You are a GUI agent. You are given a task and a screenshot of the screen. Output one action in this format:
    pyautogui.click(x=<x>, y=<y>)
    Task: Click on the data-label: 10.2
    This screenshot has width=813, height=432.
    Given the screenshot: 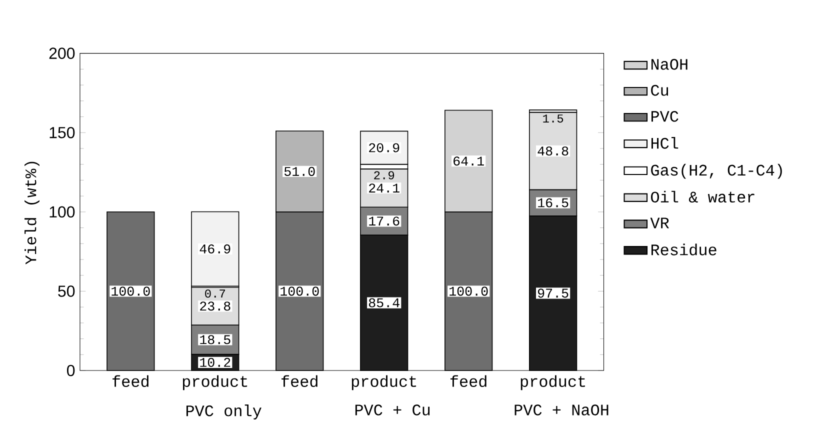 What is the action you would take?
    pyautogui.click(x=215, y=363)
    